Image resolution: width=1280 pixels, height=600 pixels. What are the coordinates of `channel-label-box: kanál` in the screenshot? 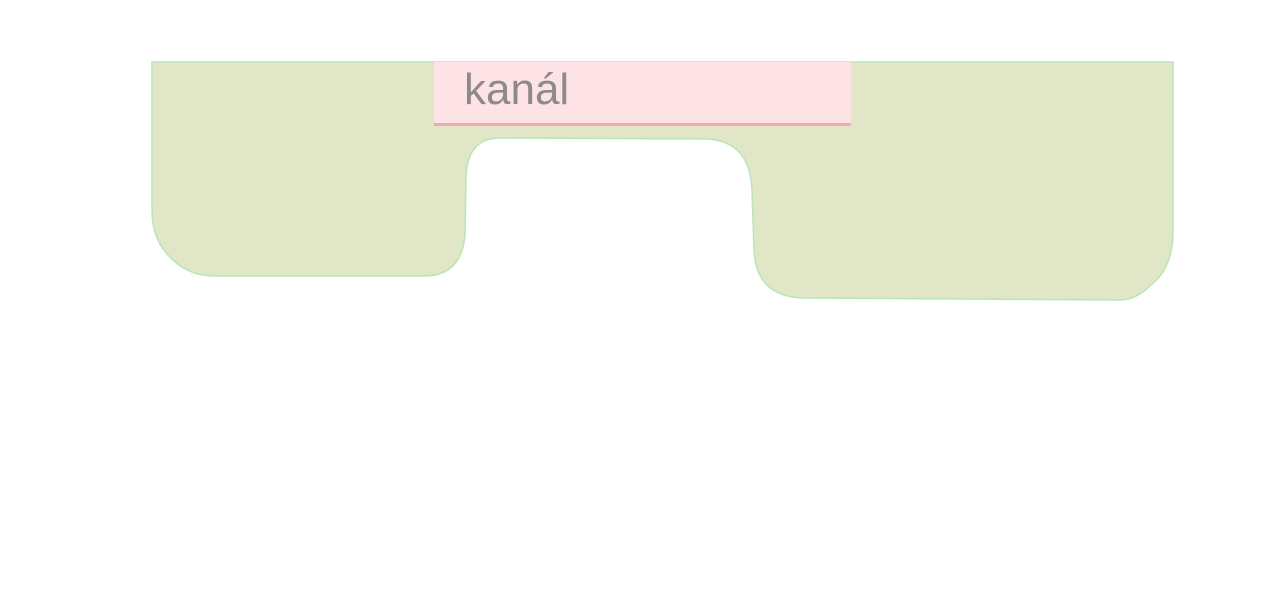 It's located at (642, 94).